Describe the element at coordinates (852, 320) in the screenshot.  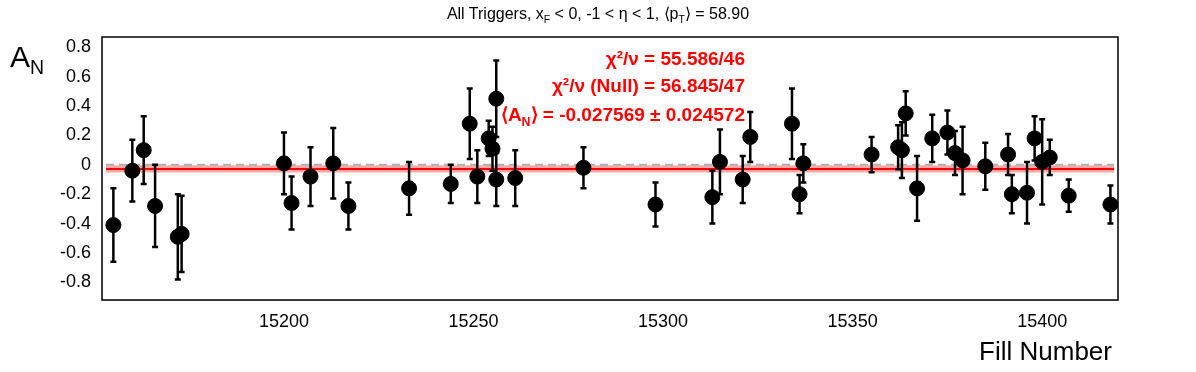
I see `x-tick-label: 15350` at that location.